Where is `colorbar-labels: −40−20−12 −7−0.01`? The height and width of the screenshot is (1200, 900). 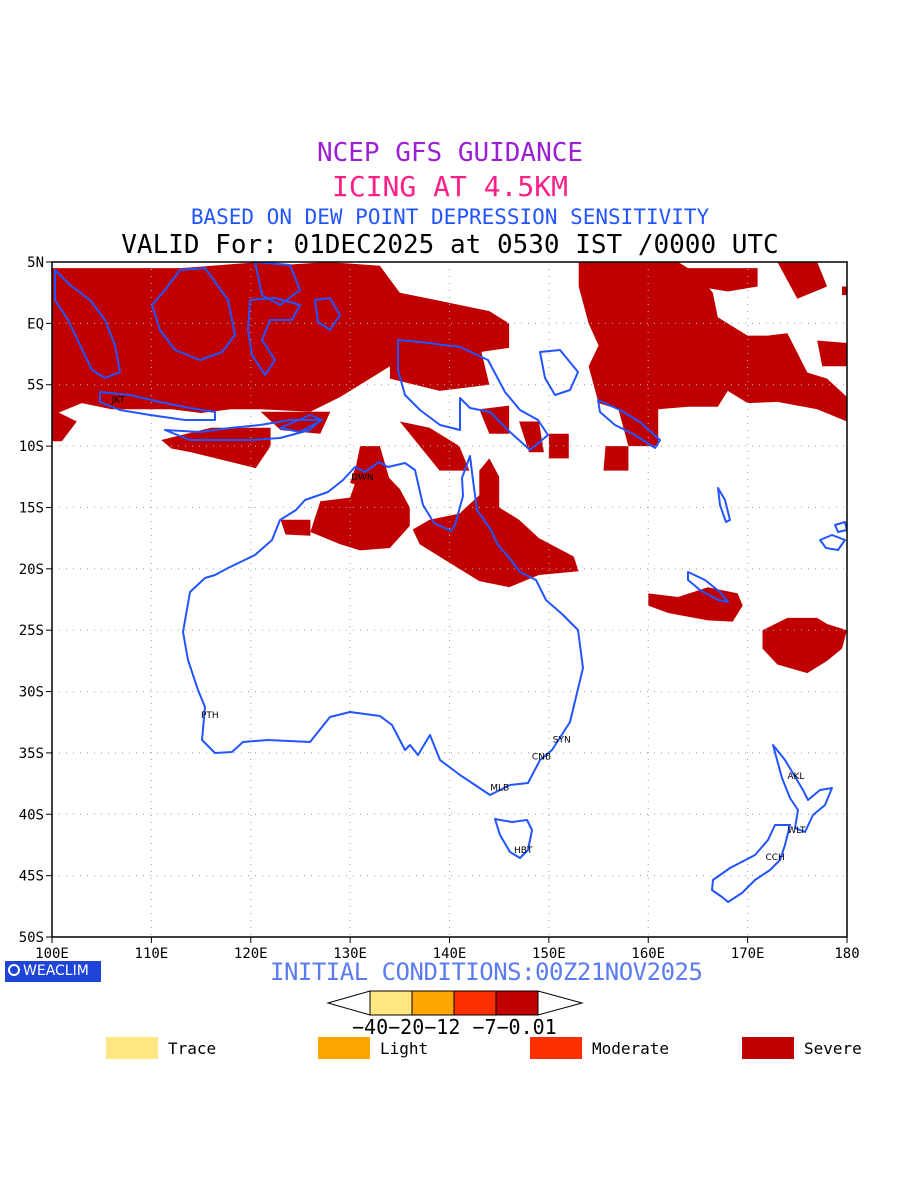
colorbar-labels: −40−20−12 −7−0.01 is located at coordinates (454, 1027).